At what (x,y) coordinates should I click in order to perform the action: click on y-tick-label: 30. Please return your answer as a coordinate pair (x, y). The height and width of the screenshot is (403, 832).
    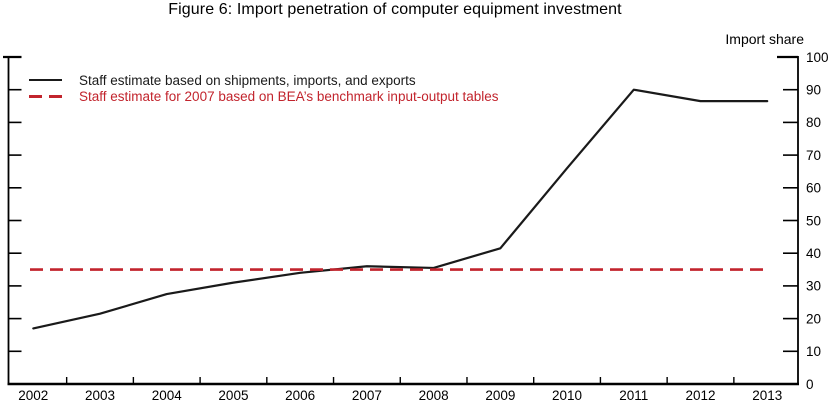
    Looking at the image, I should click on (813, 286).